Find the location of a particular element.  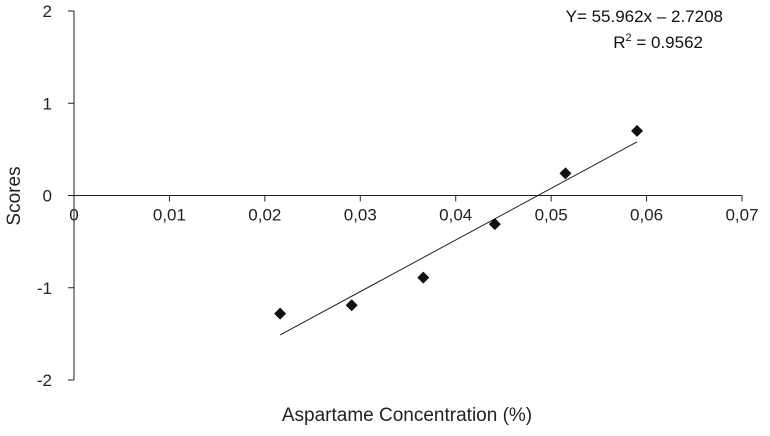

x-axis-title: Aspartame Concentration (%) is located at coordinates (407, 415).